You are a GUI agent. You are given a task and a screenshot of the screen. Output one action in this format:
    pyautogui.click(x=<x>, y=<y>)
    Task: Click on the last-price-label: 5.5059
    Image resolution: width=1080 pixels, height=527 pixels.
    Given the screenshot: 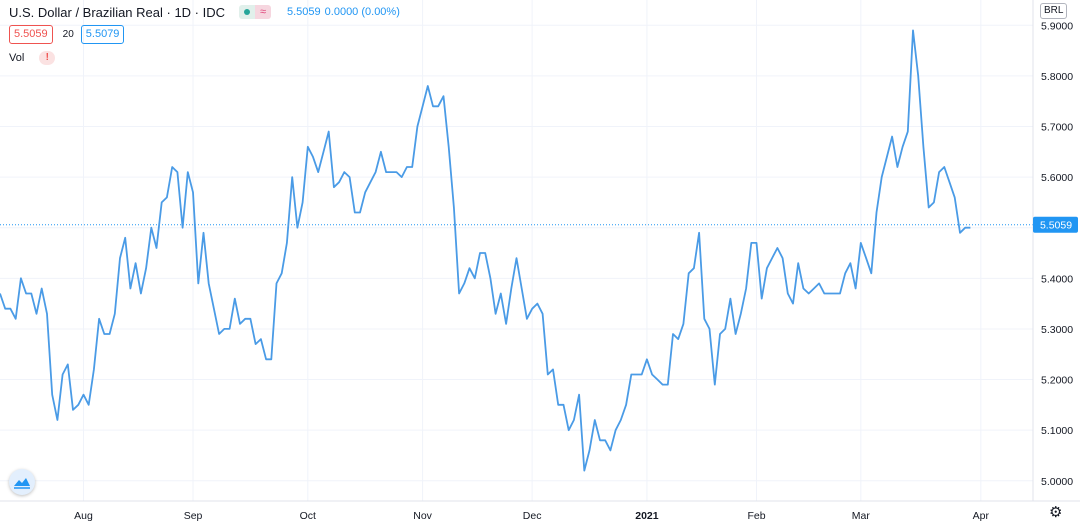 What is the action you would take?
    pyautogui.click(x=1055, y=224)
    